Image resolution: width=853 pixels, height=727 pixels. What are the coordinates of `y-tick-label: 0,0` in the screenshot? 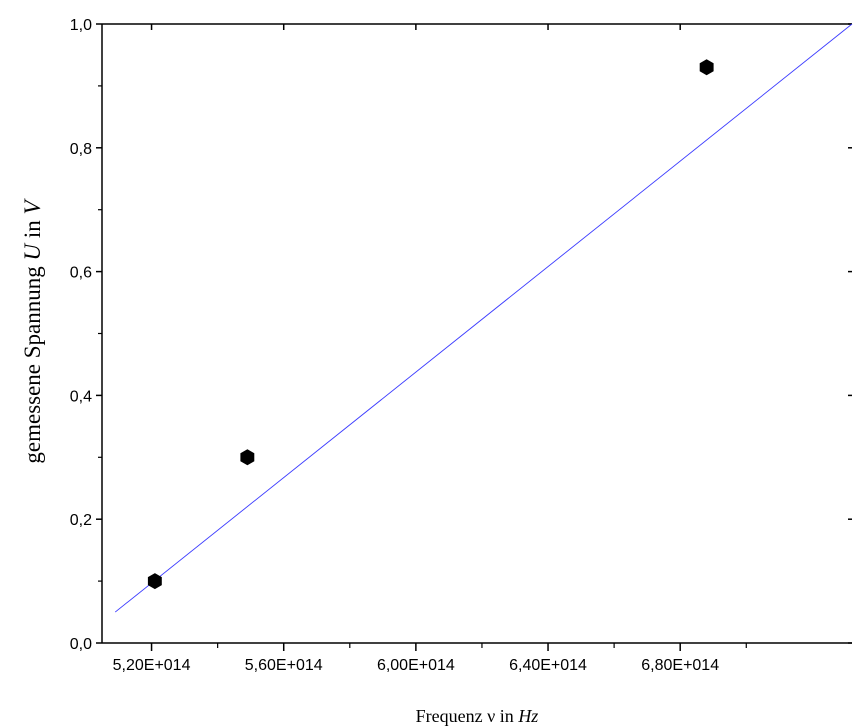 It's located at (81, 644).